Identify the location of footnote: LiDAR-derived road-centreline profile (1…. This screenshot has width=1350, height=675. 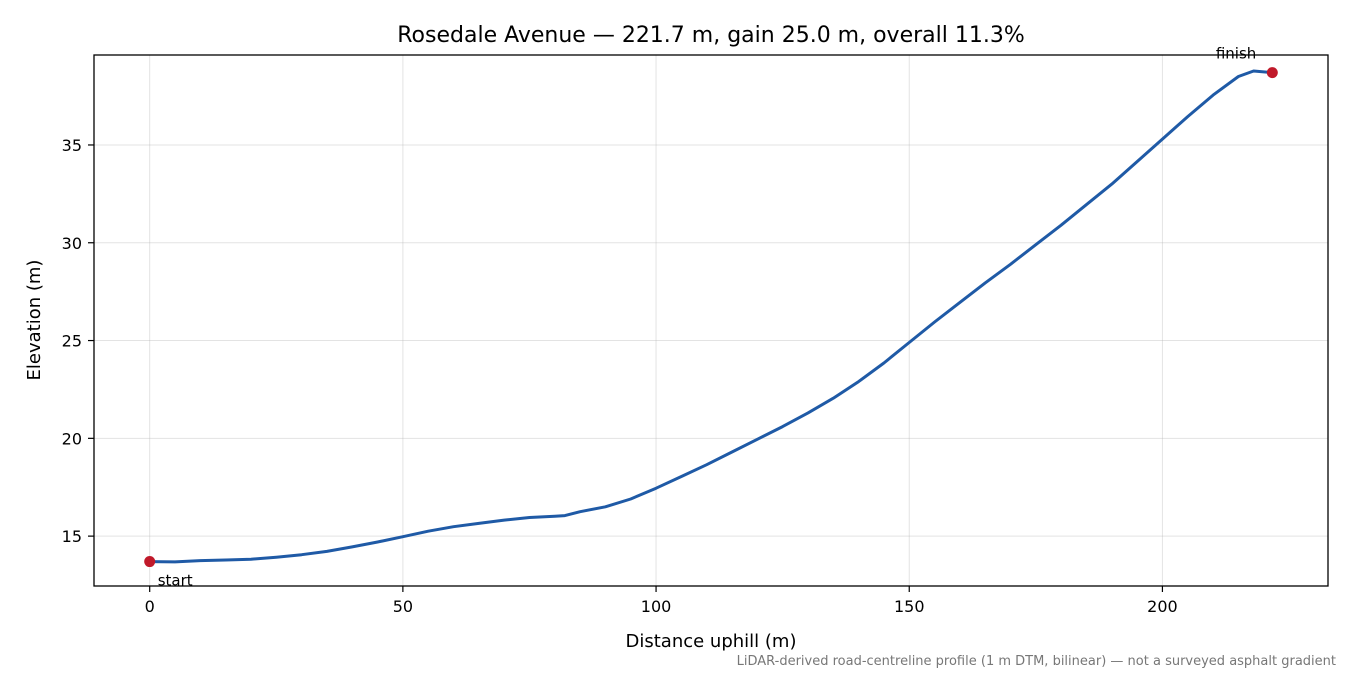
(1036, 661).